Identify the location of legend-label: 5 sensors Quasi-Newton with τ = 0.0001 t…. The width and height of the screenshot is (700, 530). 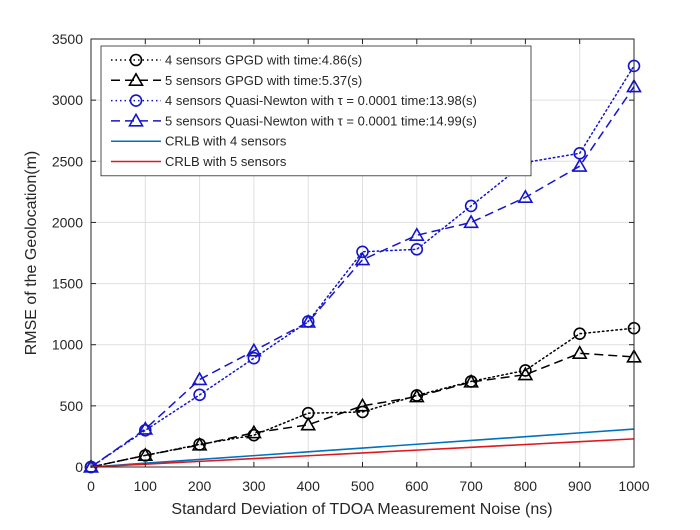
(321, 120).